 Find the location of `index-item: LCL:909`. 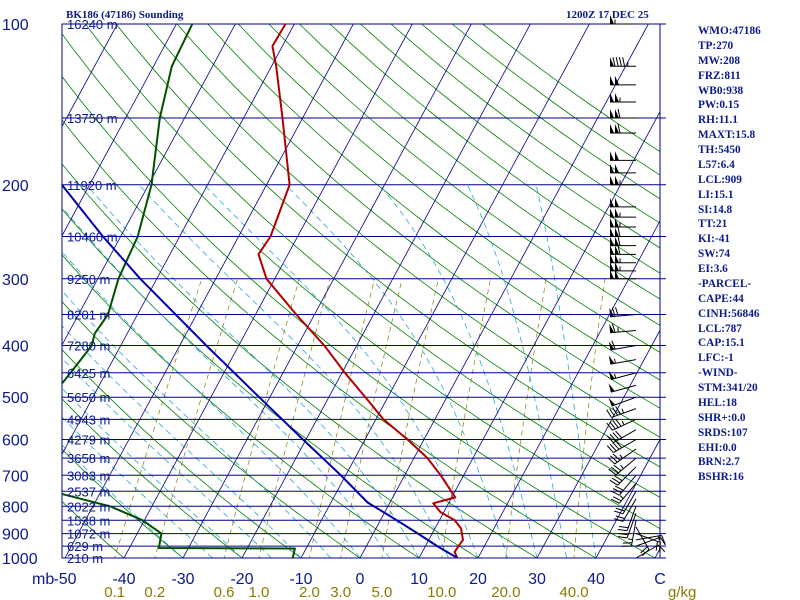

index-item: LCL:909 is located at coordinates (720, 179).